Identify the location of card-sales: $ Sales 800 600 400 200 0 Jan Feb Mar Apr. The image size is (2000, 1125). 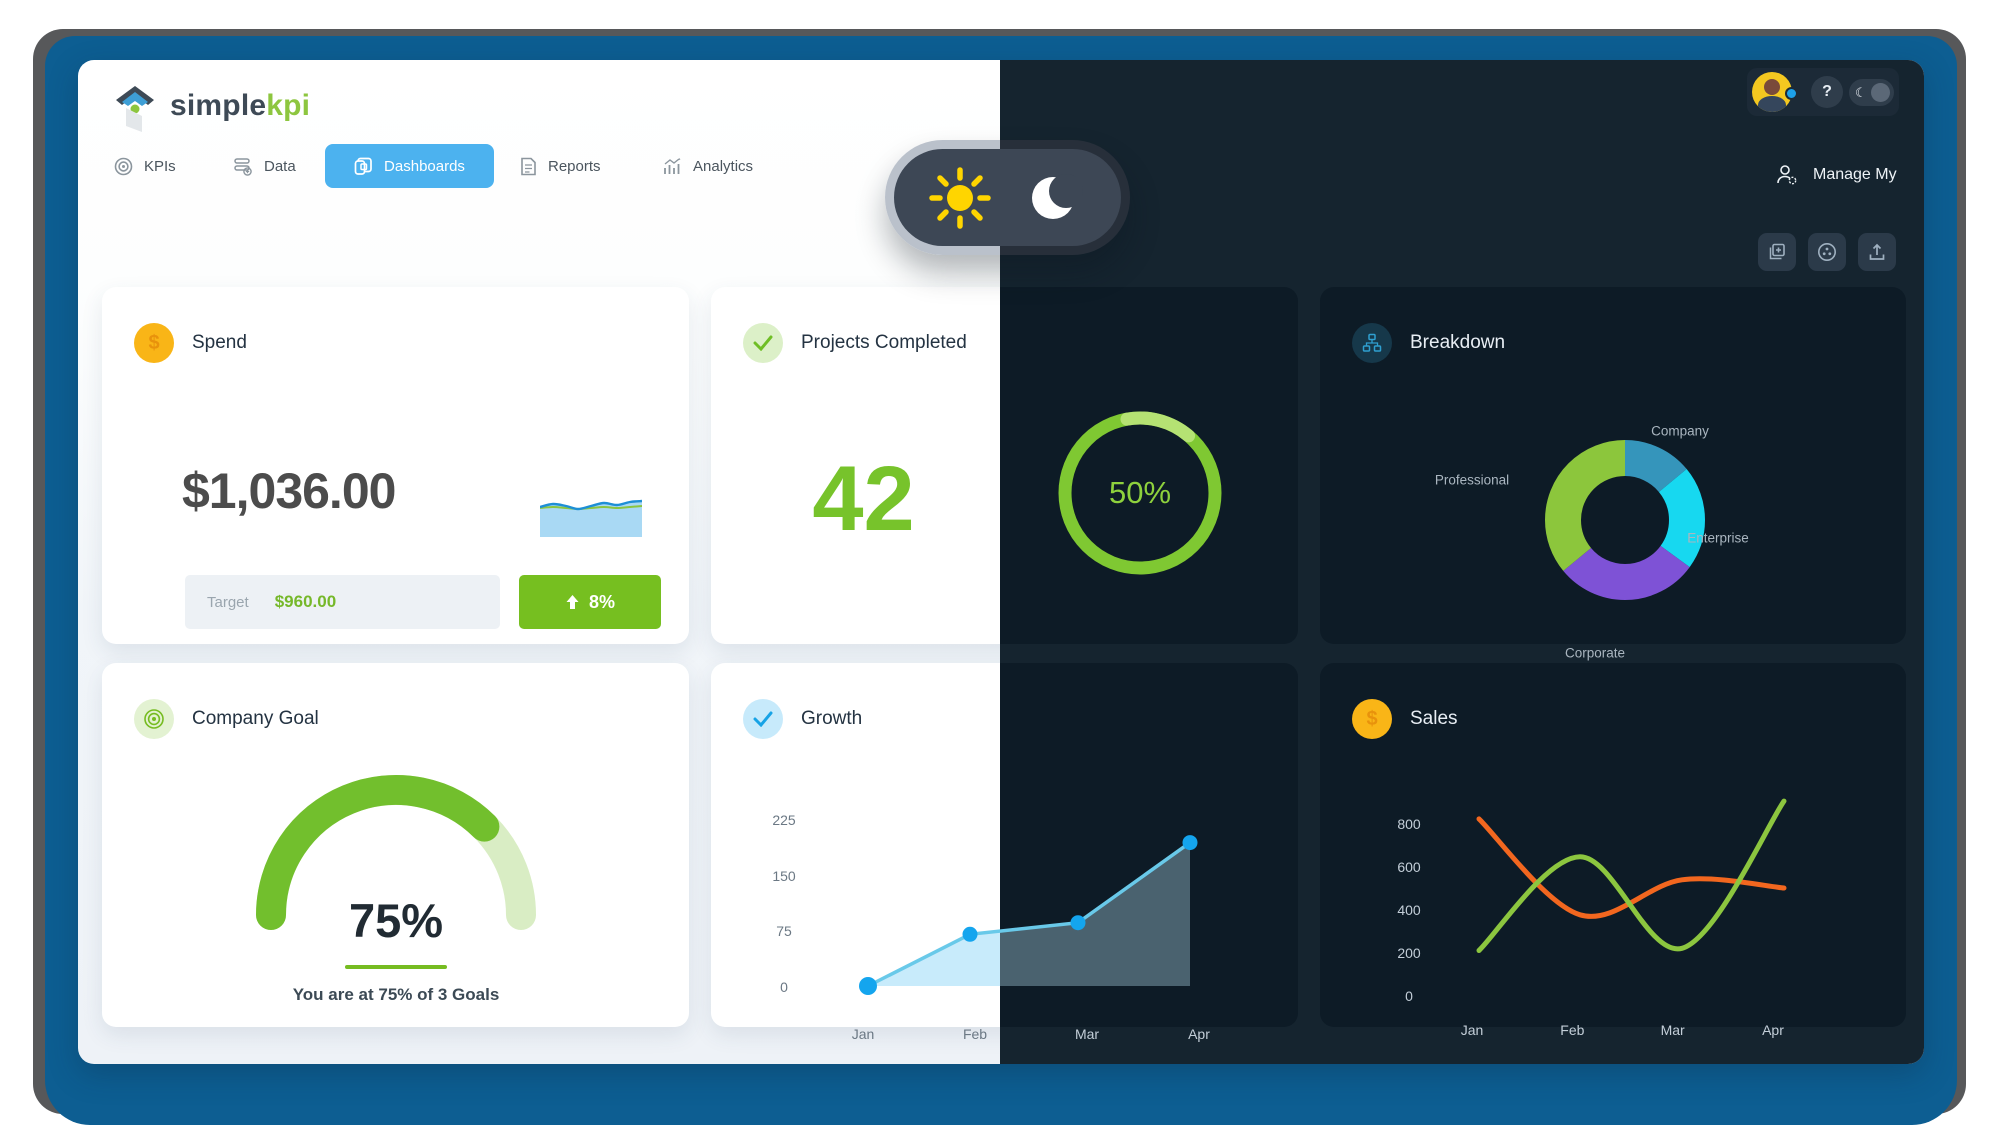
(1613, 850).